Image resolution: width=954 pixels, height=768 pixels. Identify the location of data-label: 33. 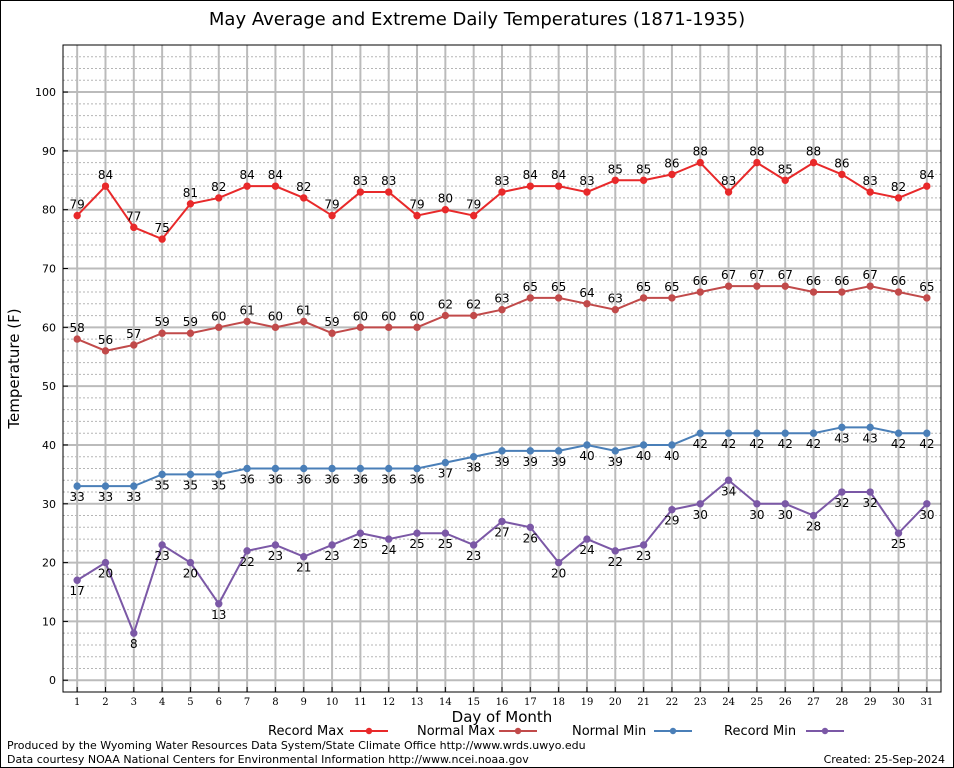
(77, 497).